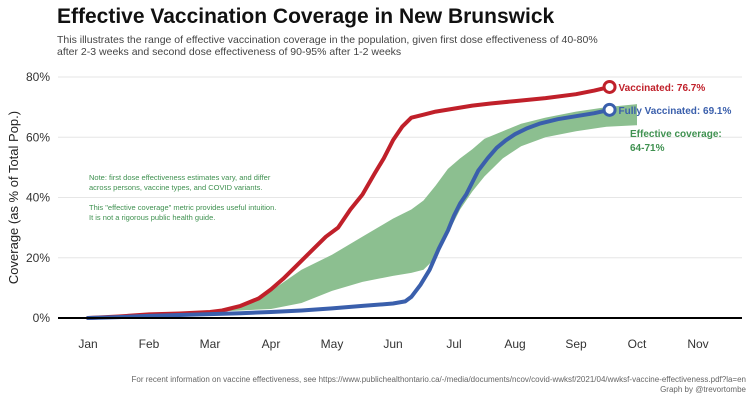  What do you see at coordinates (703, 389) in the screenshot?
I see `caption-credit: Graph by @trevortombe` at bounding box center [703, 389].